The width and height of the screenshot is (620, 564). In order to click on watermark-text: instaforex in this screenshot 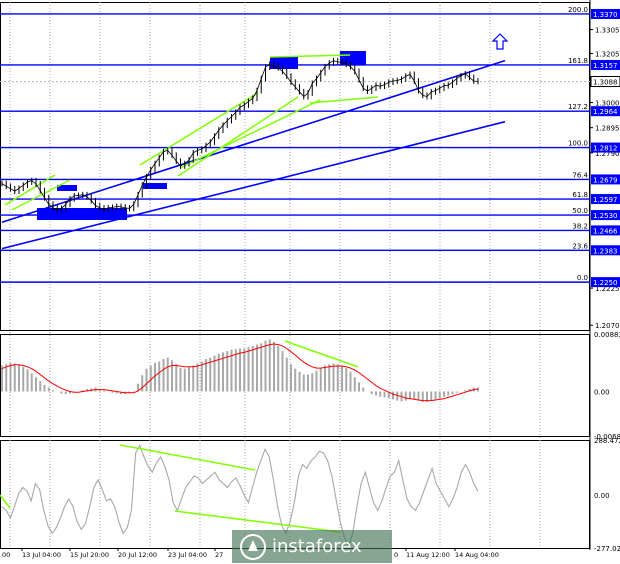, I will do `click(317, 546)`.